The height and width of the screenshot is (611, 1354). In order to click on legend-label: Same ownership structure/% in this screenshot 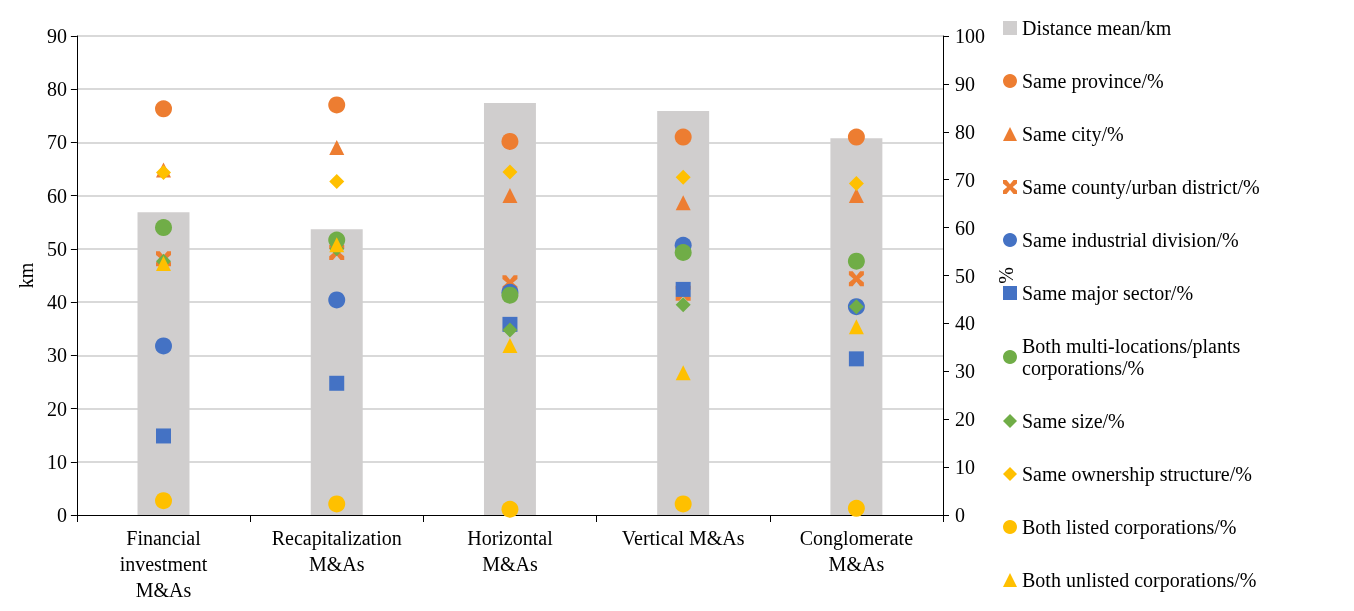, I will do `click(1137, 474)`.